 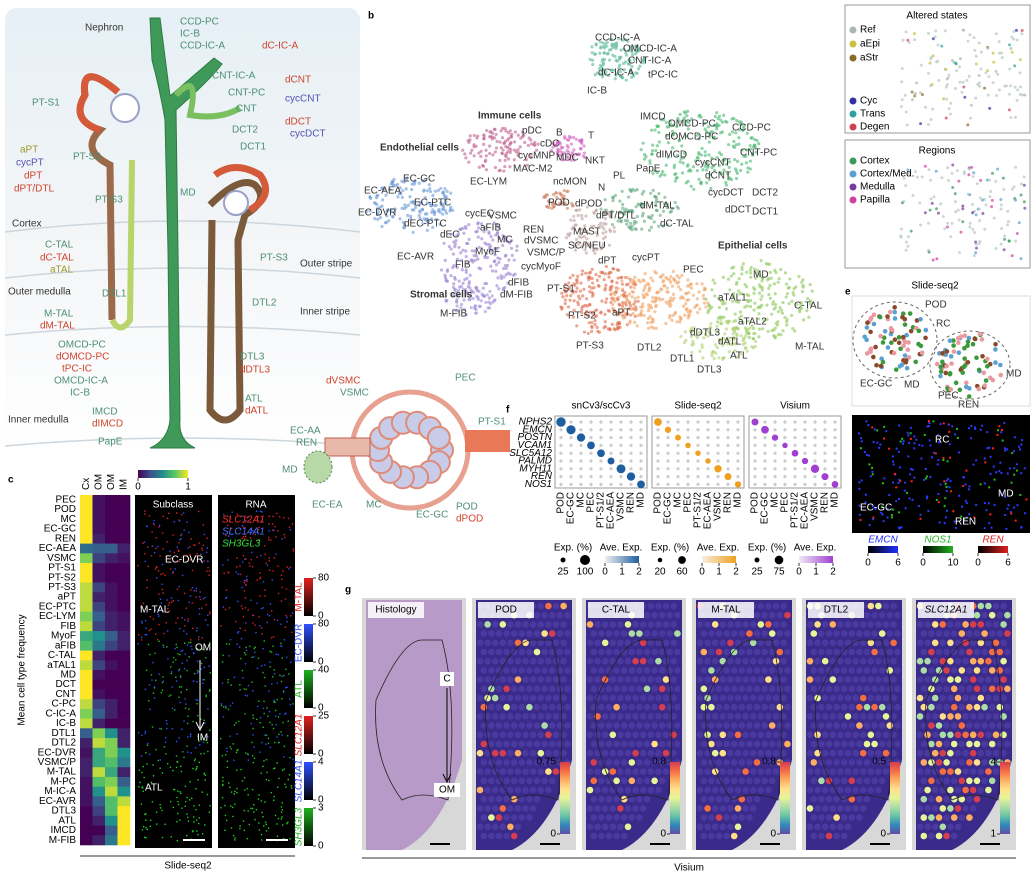 I want to click on cluster-label: OMCD-PC, so click(x=692, y=124).